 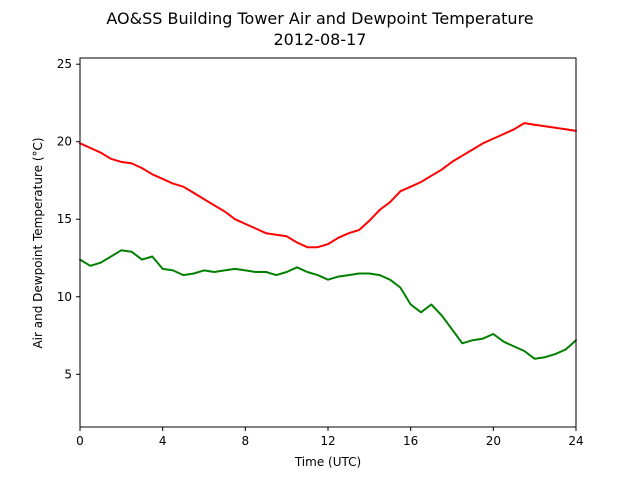 I want to click on y-tick-label: 25, so click(x=64, y=64).